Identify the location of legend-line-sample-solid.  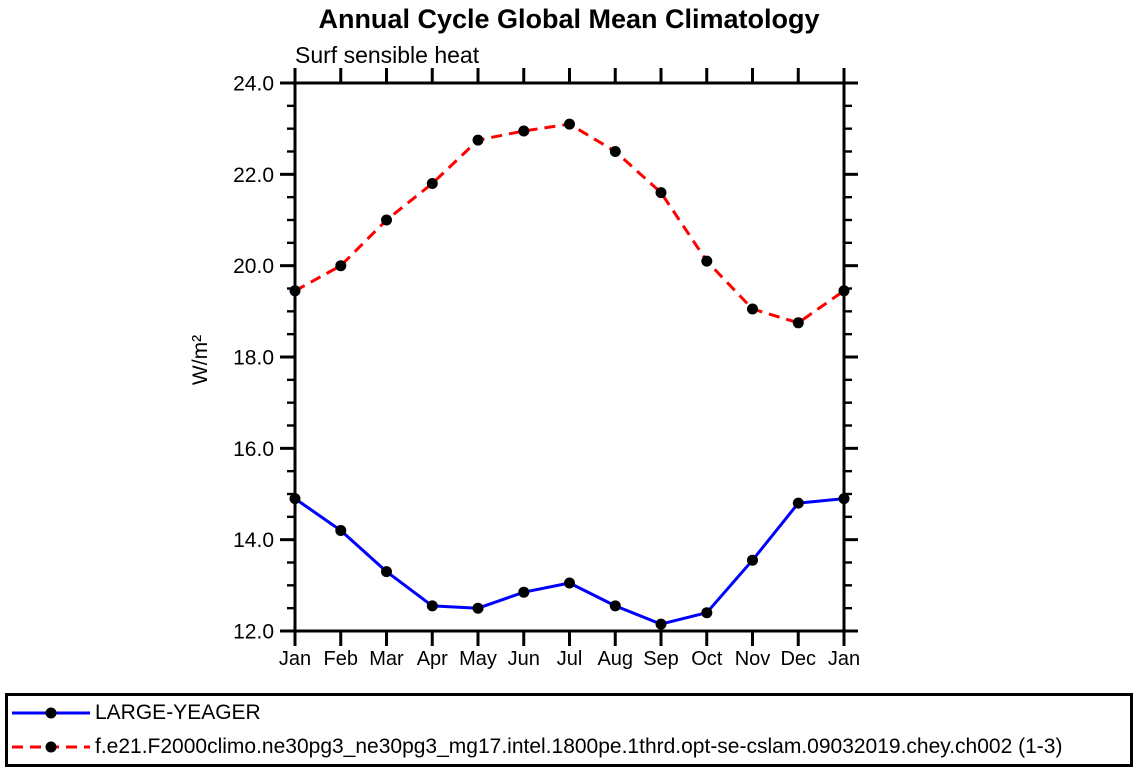
(51, 713).